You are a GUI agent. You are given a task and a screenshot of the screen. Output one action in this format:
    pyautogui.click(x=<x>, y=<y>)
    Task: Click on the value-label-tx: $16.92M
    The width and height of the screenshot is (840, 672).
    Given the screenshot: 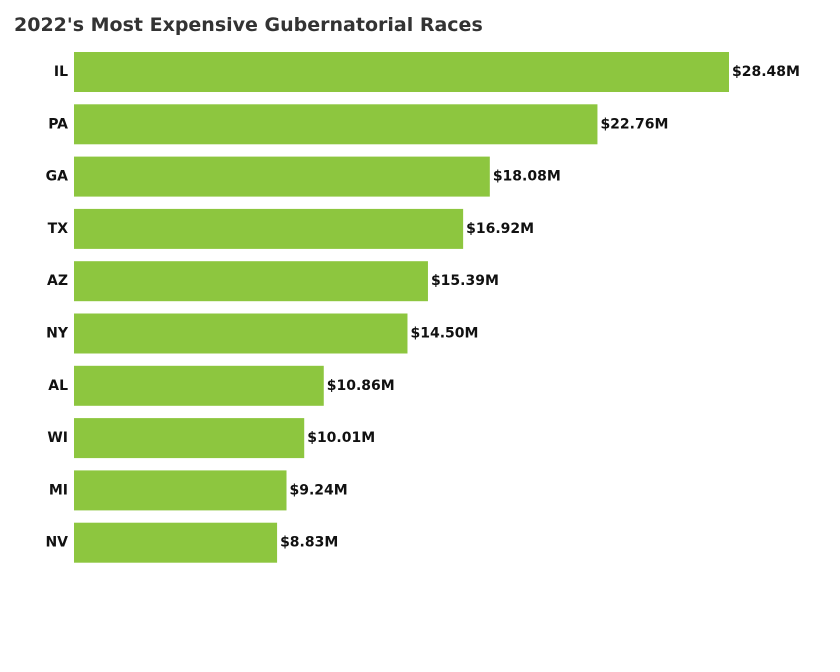 What is the action you would take?
    pyautogui.click(x=500, y=229)
    